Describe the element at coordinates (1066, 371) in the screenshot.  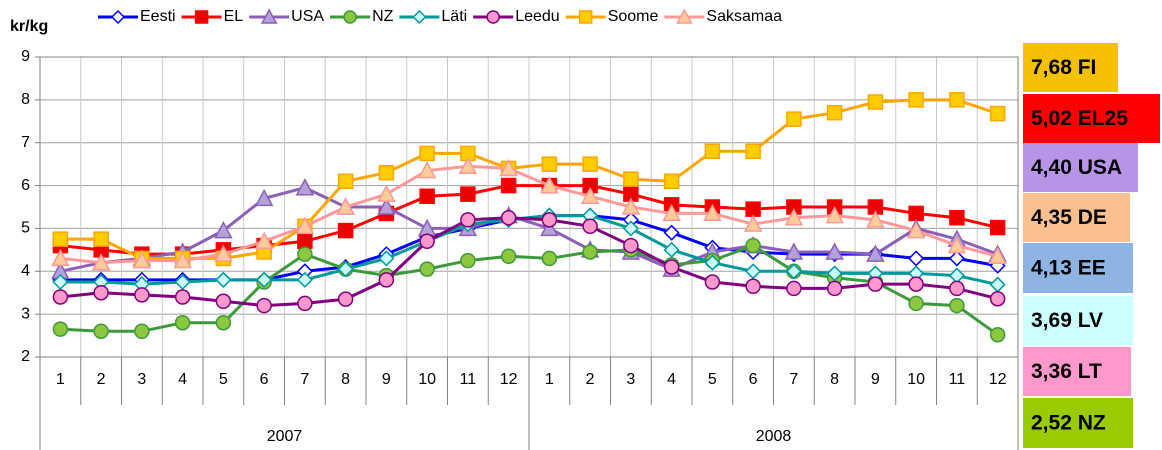
I see `annotation: 3,36 LT` at that location.